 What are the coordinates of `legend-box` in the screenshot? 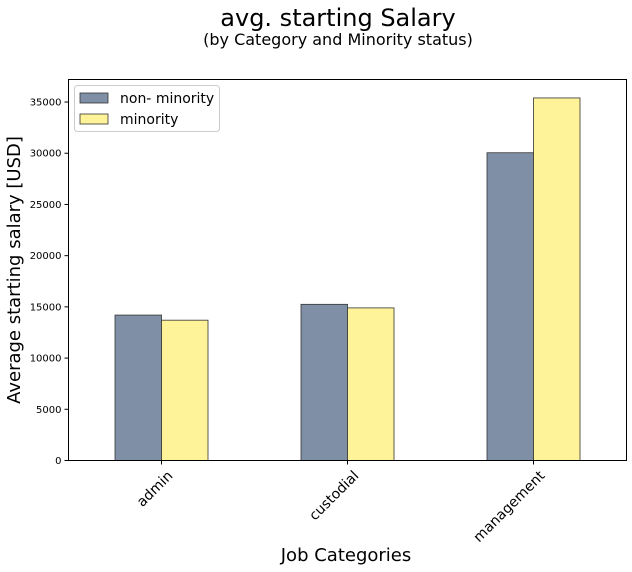 It's located at (147, 108).